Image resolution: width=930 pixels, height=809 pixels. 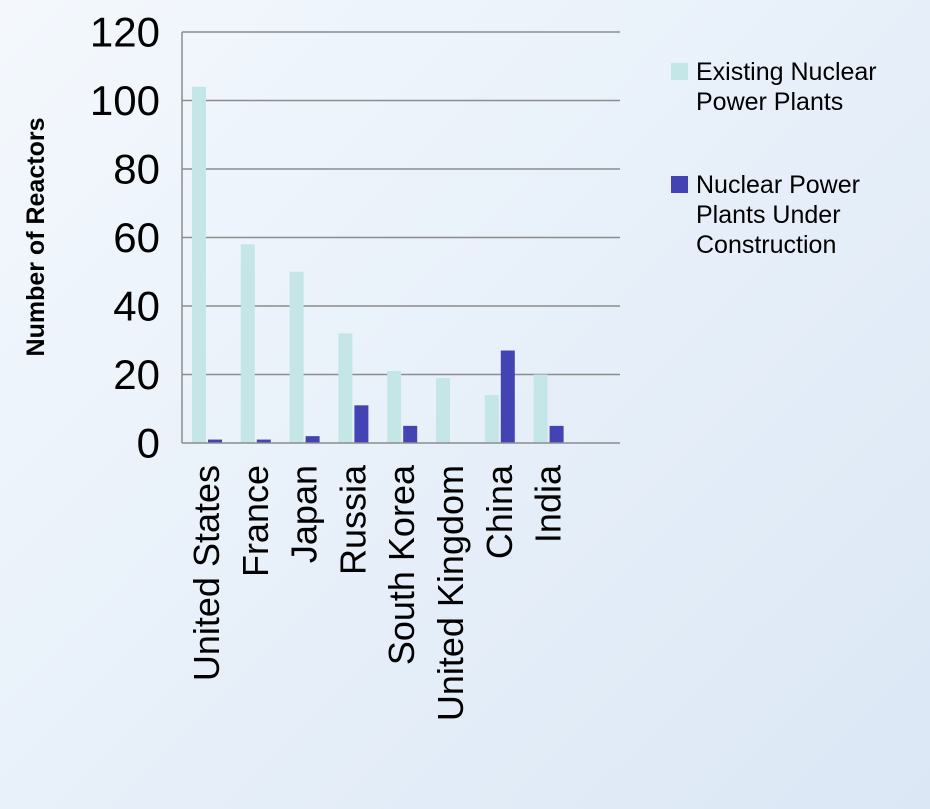 I want to click on bar-existing-india, so click(x=540, y=408).